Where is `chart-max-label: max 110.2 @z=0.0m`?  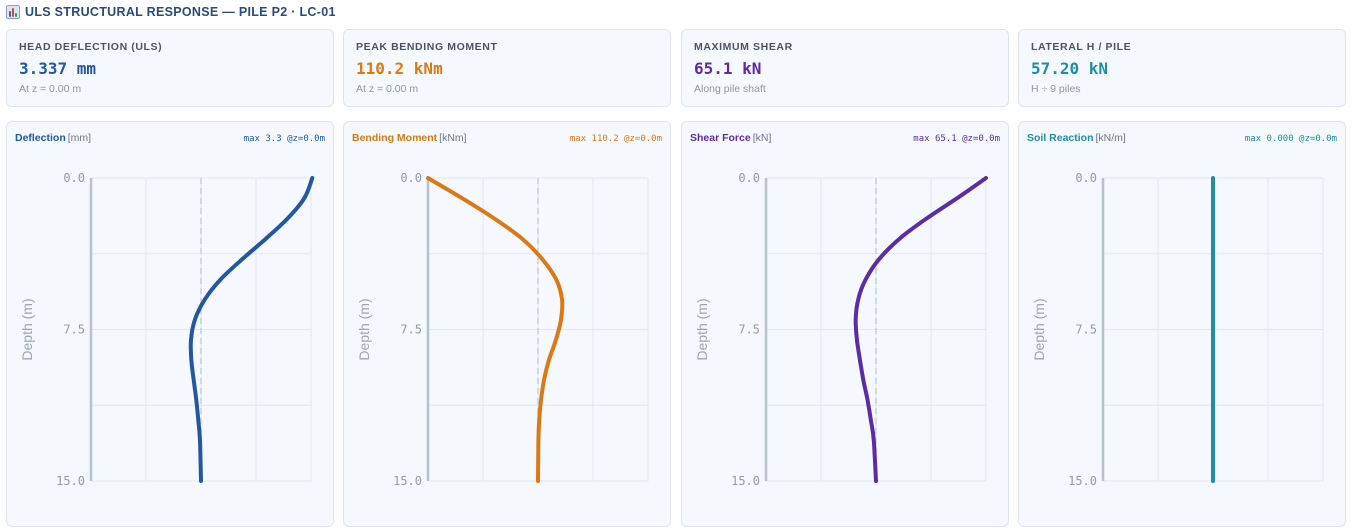 chart-max-label: max 110.2 @z=0.0m is located at coordinates (615, 139).